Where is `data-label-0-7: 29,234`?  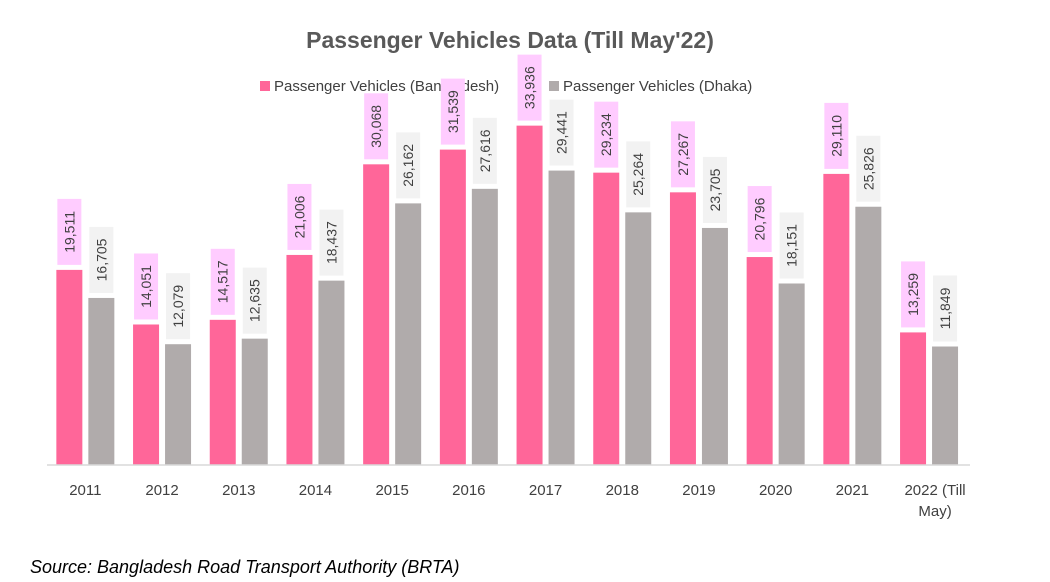
data-label-0-7: 29,234 is located at coordinates (606, 134).